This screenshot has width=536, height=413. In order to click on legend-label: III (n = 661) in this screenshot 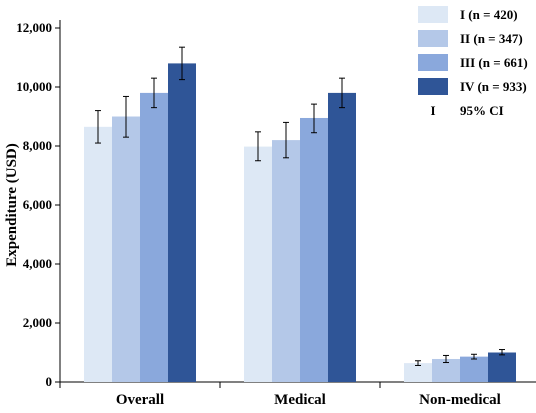, I will do `click(494, 62)`.